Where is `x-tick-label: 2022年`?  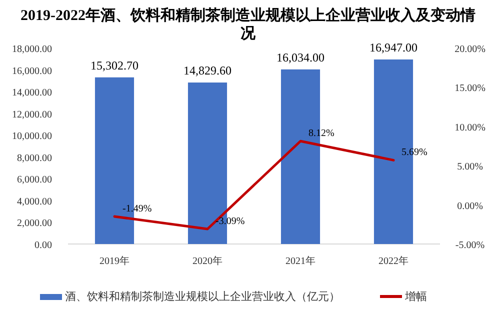 x-tick-label: 2022年 is located at coordinates (393, 261).